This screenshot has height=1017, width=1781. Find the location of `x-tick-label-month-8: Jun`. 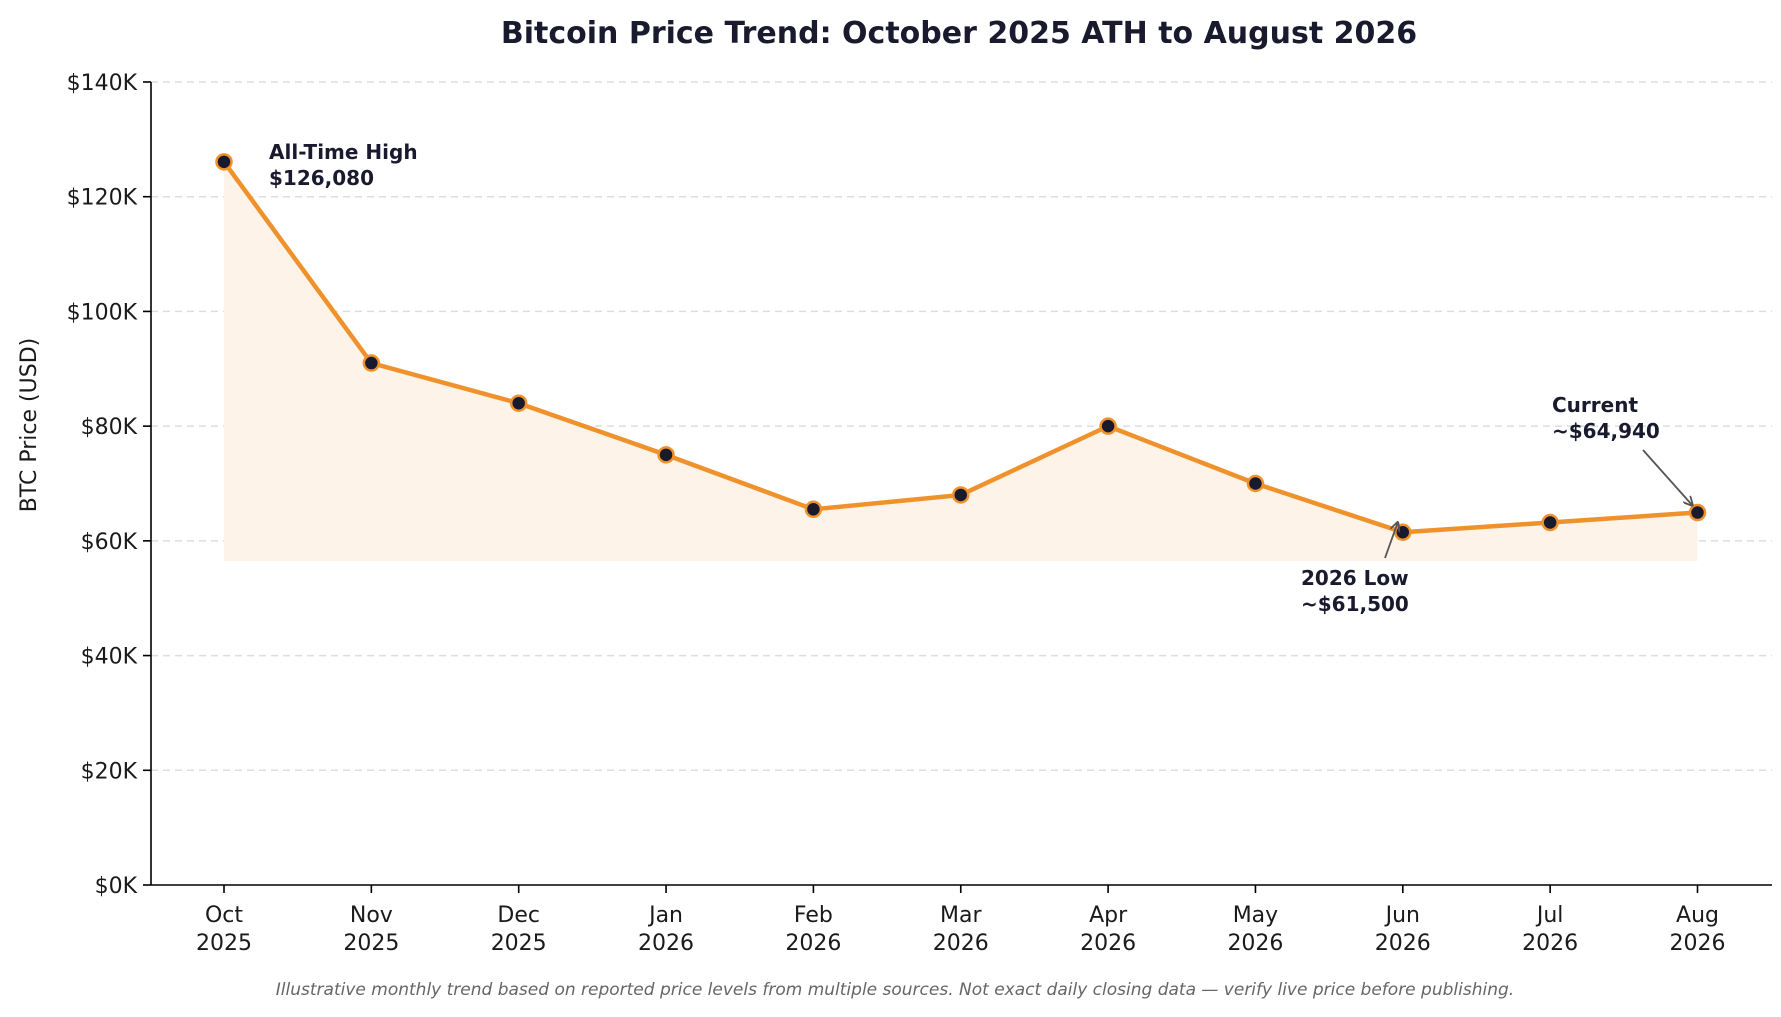

x-tick-label-month-8: Jun is located at coordinates (1402, 915).